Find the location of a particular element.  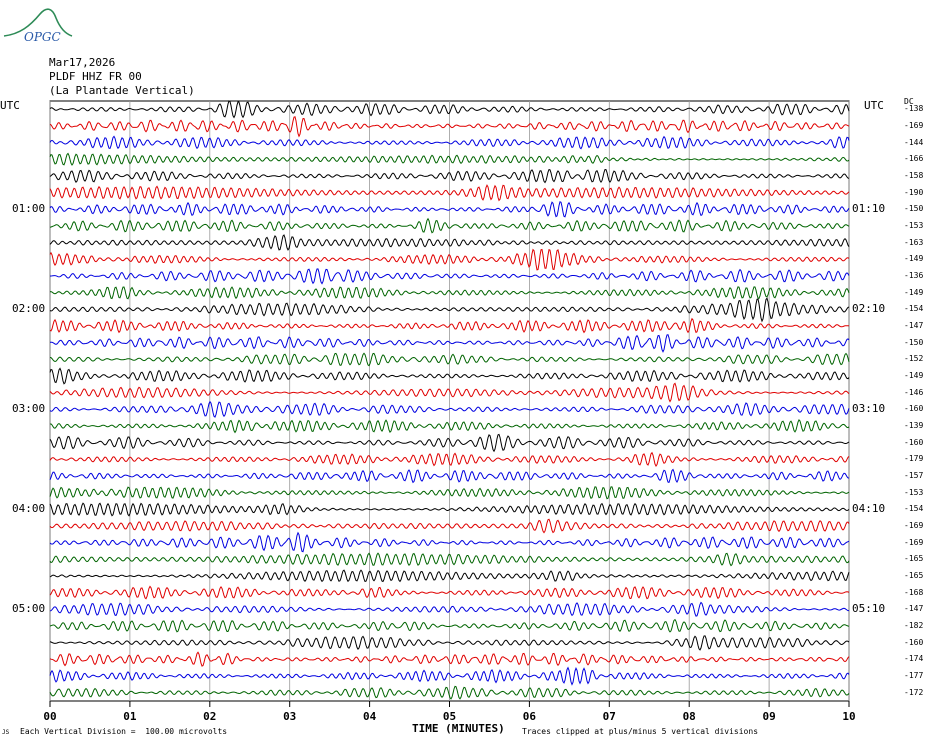

dc-offset-label: -138 is located at coordinates (914, 109).